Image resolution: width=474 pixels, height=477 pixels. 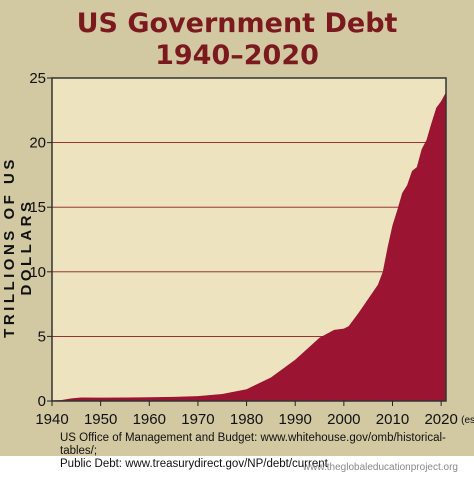 I want to click on x-tick-label-2020: 2020, so click(x=440, y=419).